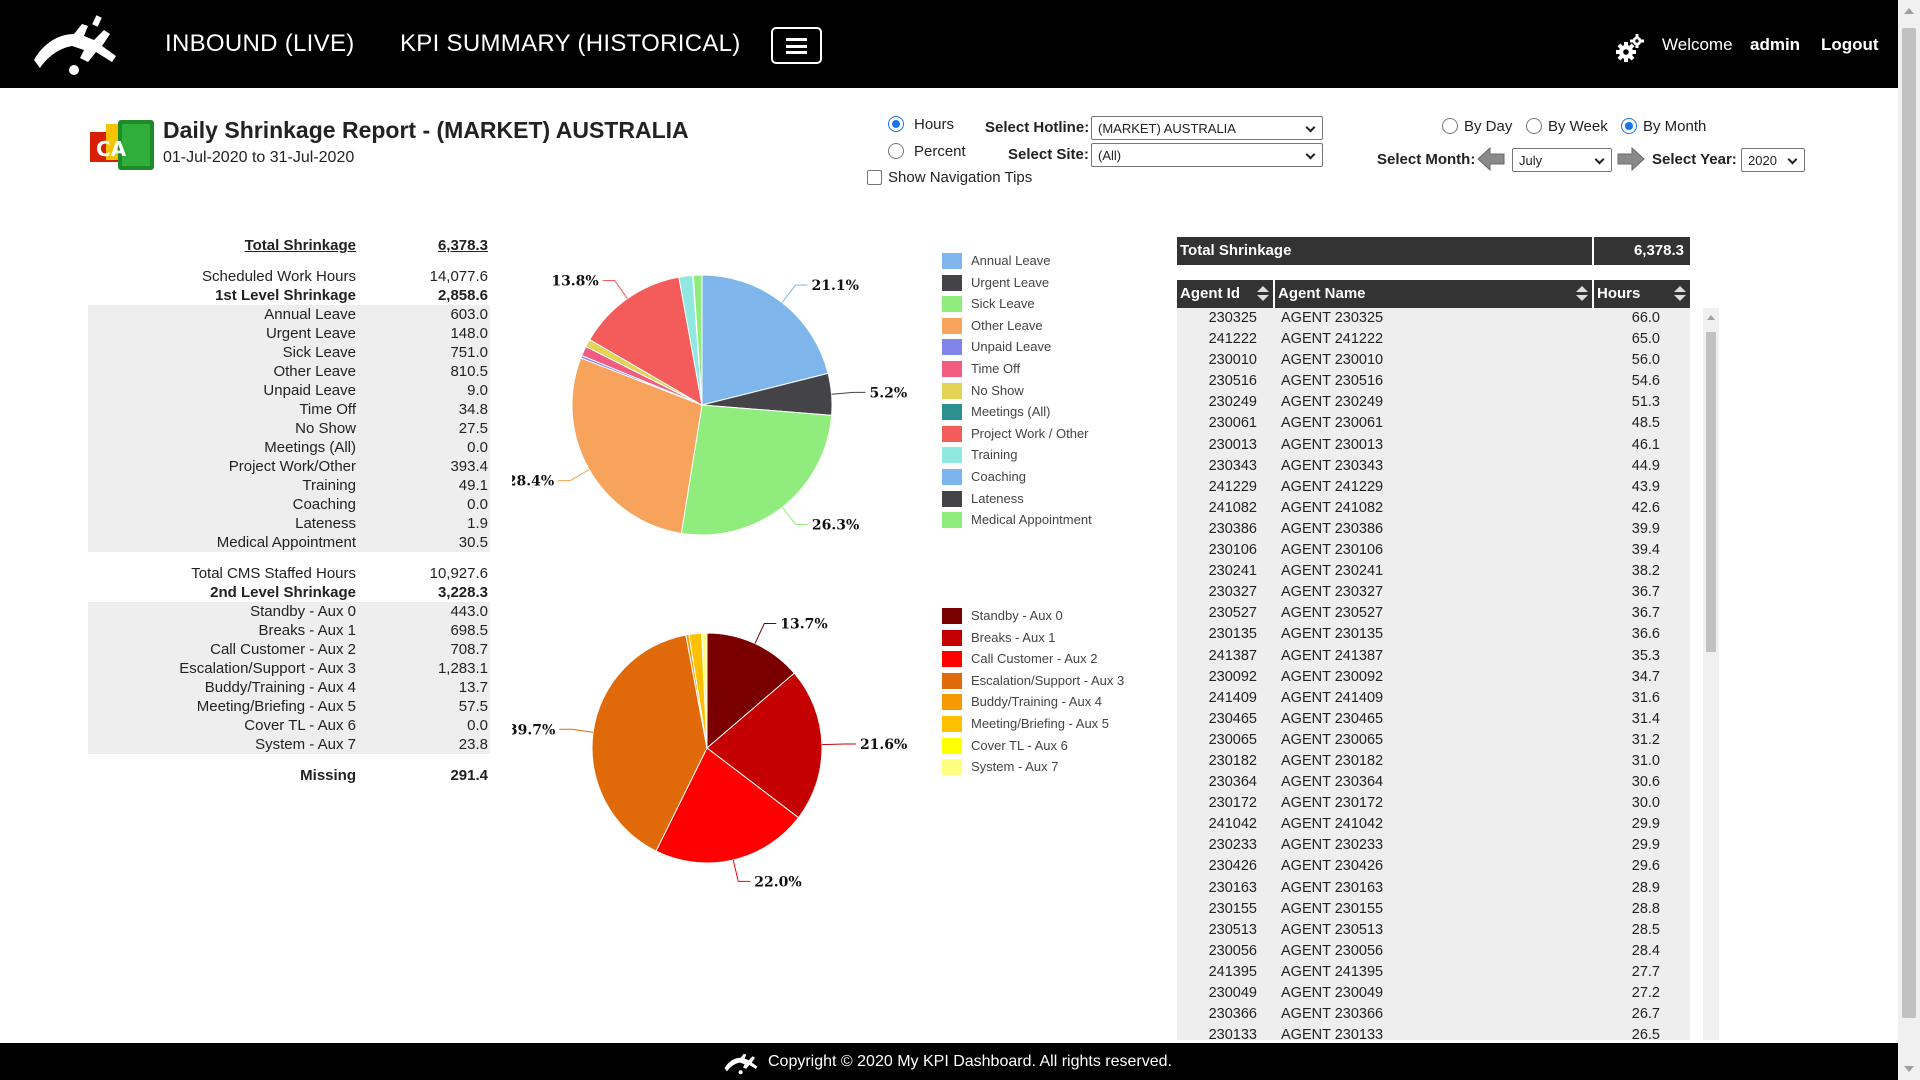 This screenshot has width=1920, height=1080. I want to click on by-day-radio-button, so click(1450, 126).